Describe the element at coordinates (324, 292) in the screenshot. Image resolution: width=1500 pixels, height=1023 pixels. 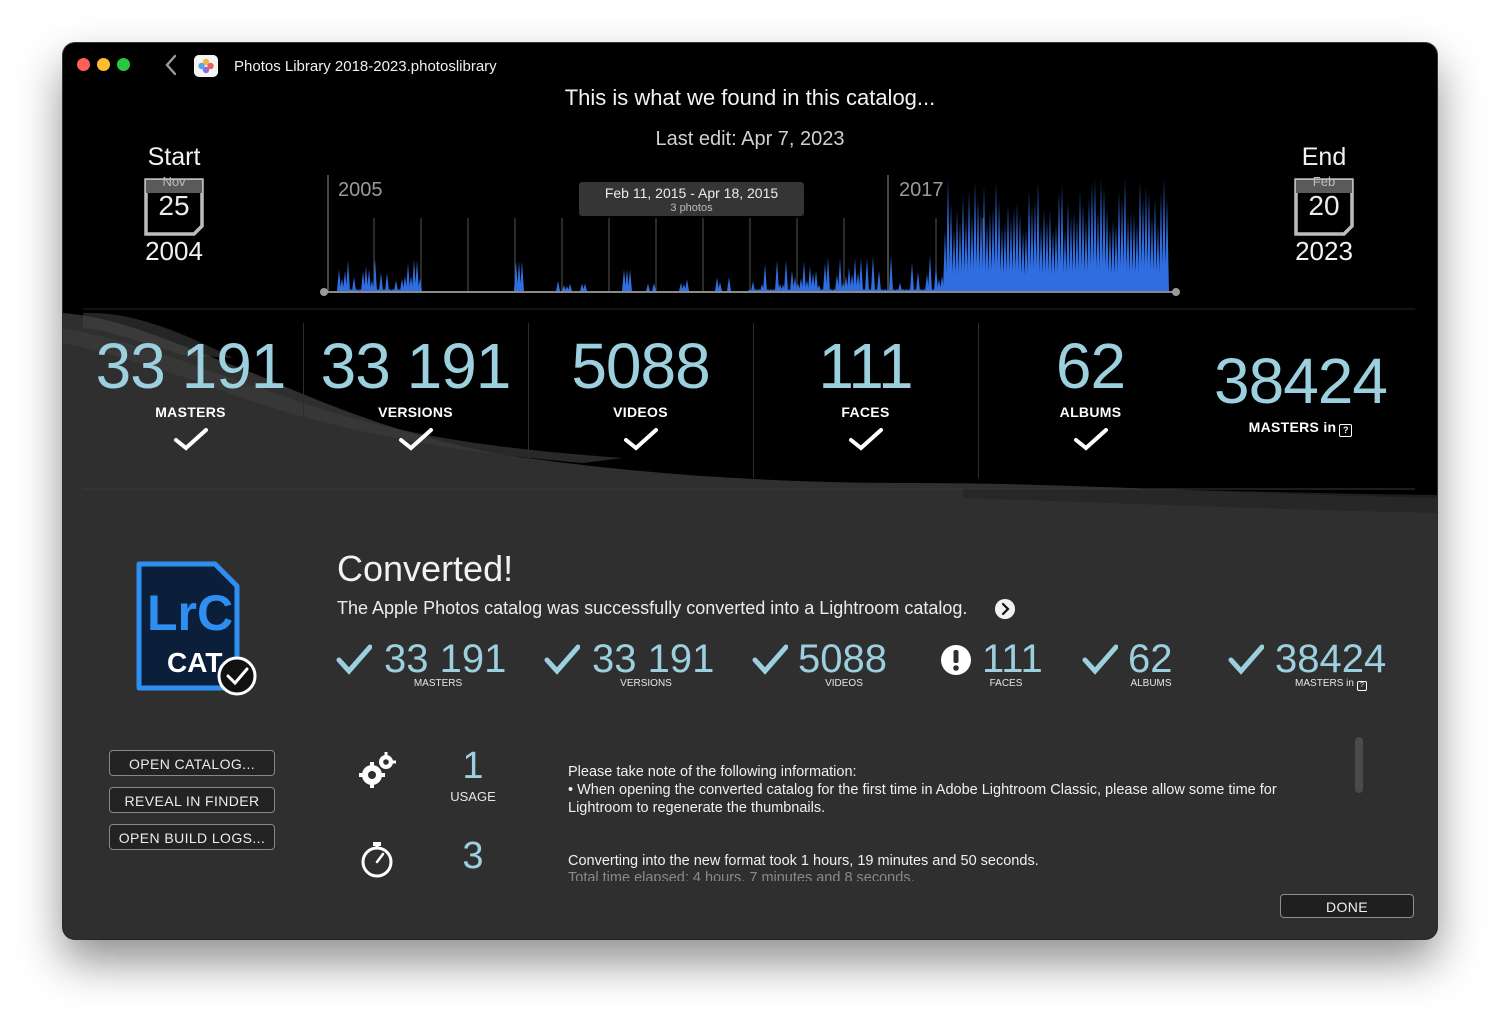
I see `timeline-start-handle` at that location.